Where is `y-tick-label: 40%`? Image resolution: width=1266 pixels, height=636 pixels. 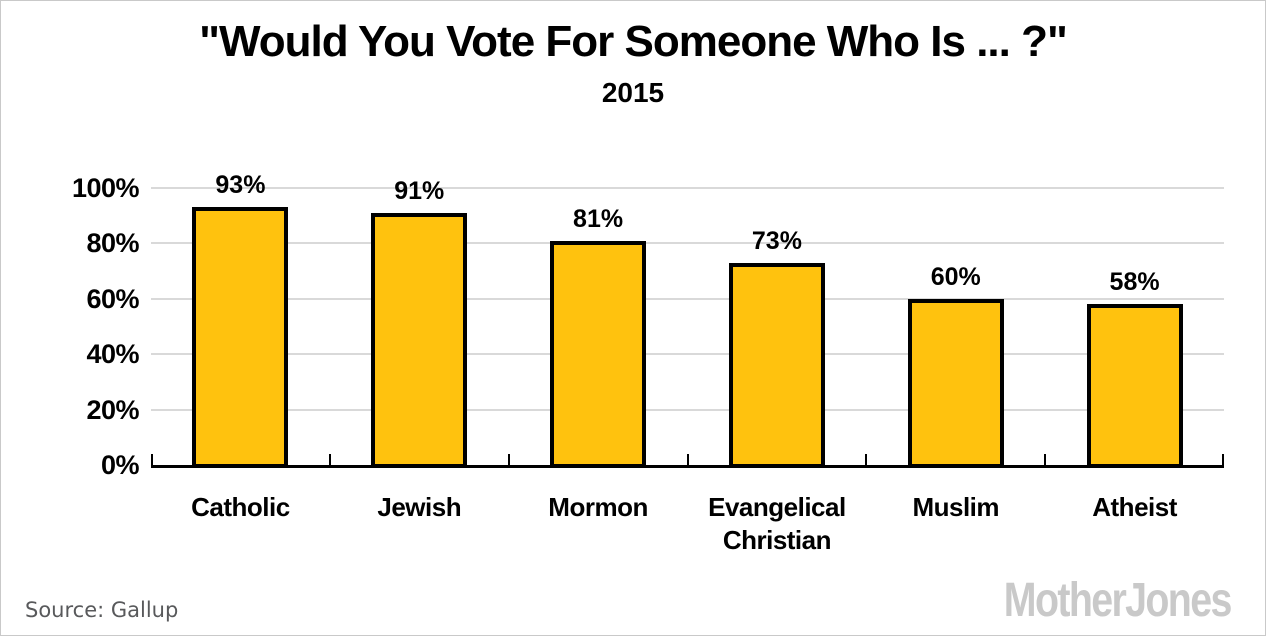 y-tick-label: 40% is located at coordinates (112, 354).